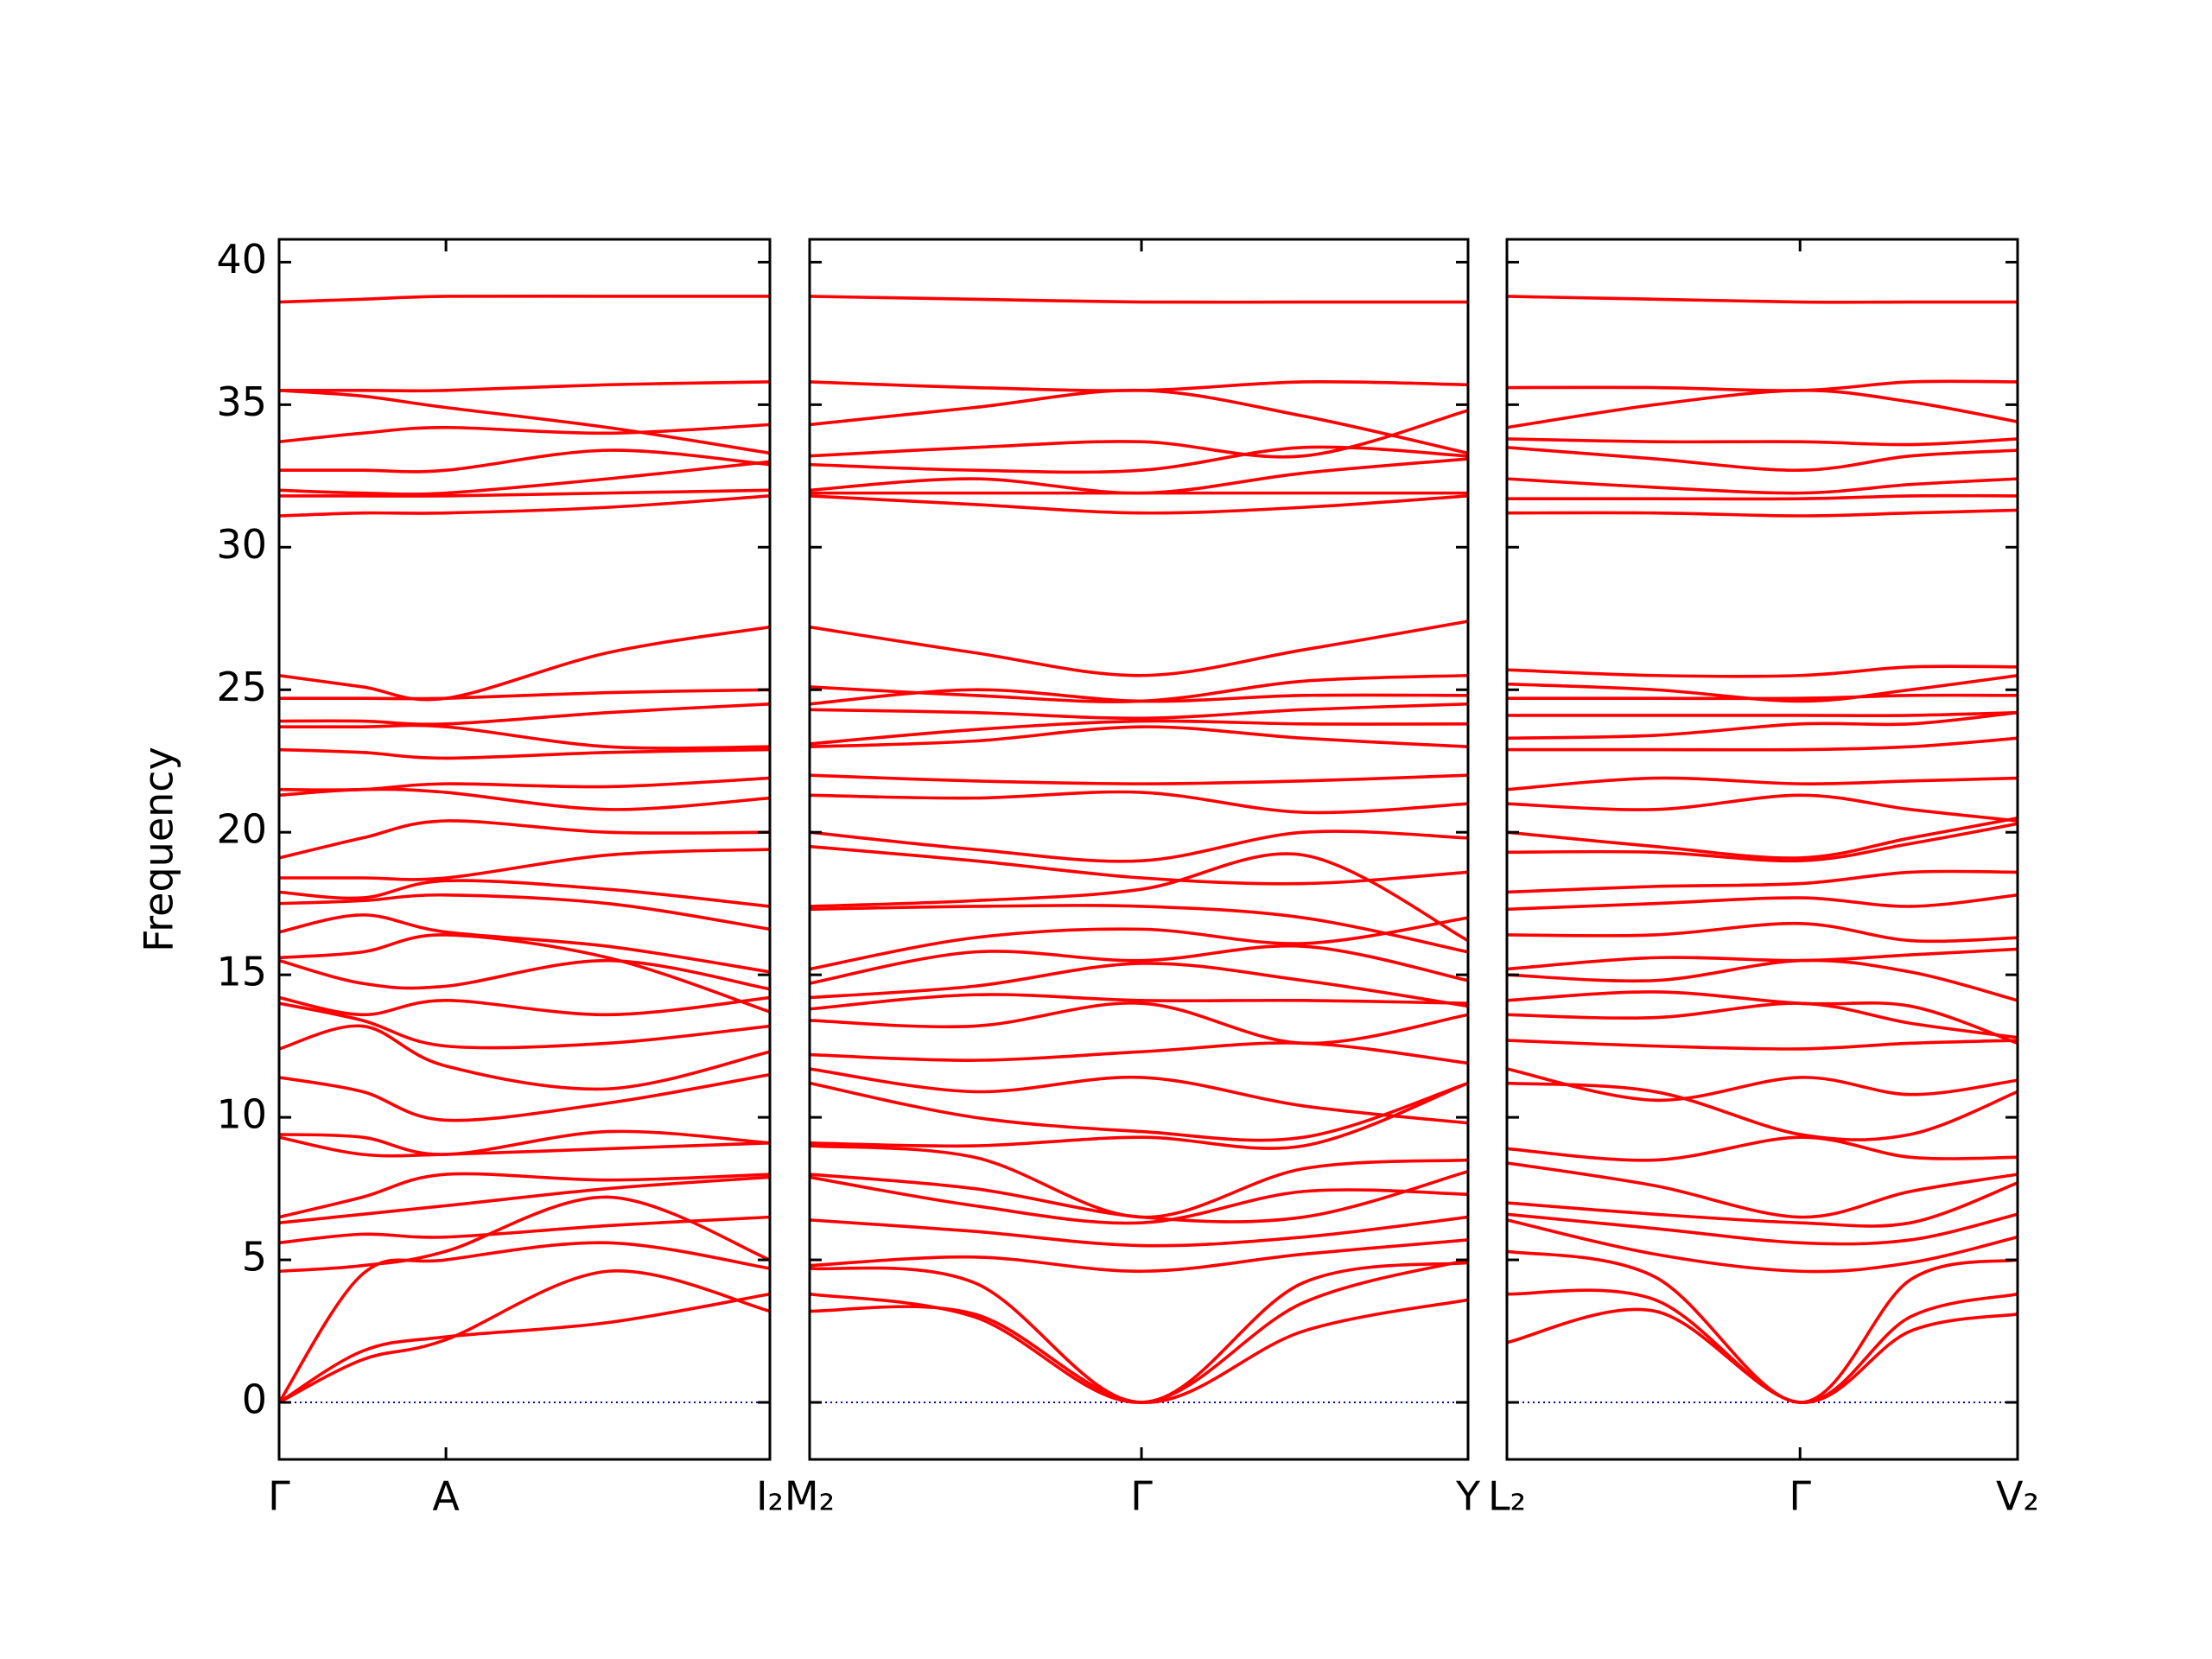  I want to click on y-tick-label: 0, so click(254, 1399).